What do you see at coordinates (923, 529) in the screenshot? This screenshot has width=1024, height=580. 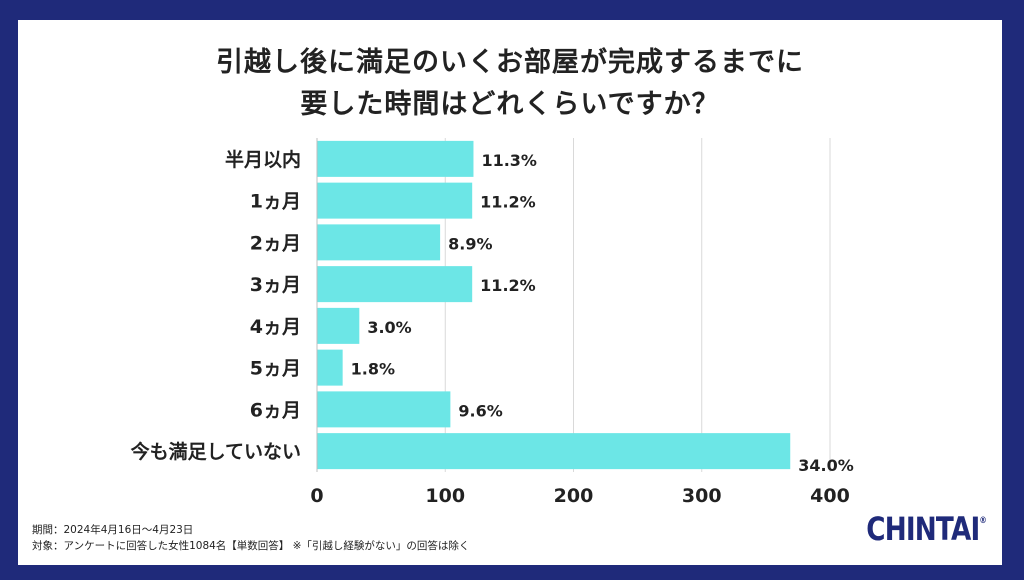 I see `logo-text: CHINTAI` at bounding box center [923, 529].